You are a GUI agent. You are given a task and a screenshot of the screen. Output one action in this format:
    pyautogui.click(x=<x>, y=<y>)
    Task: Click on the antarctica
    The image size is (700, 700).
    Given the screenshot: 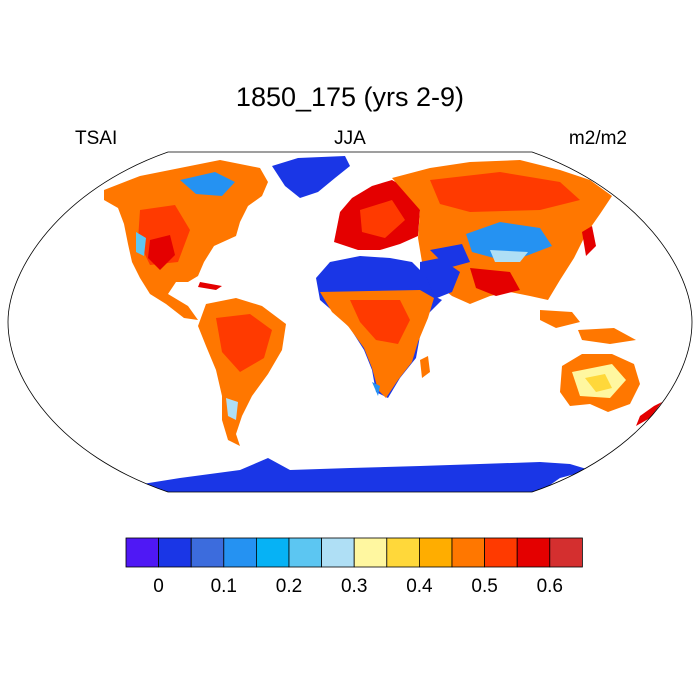 What is the action you would take?
    pyautogui.click(x=360, y=475)
    